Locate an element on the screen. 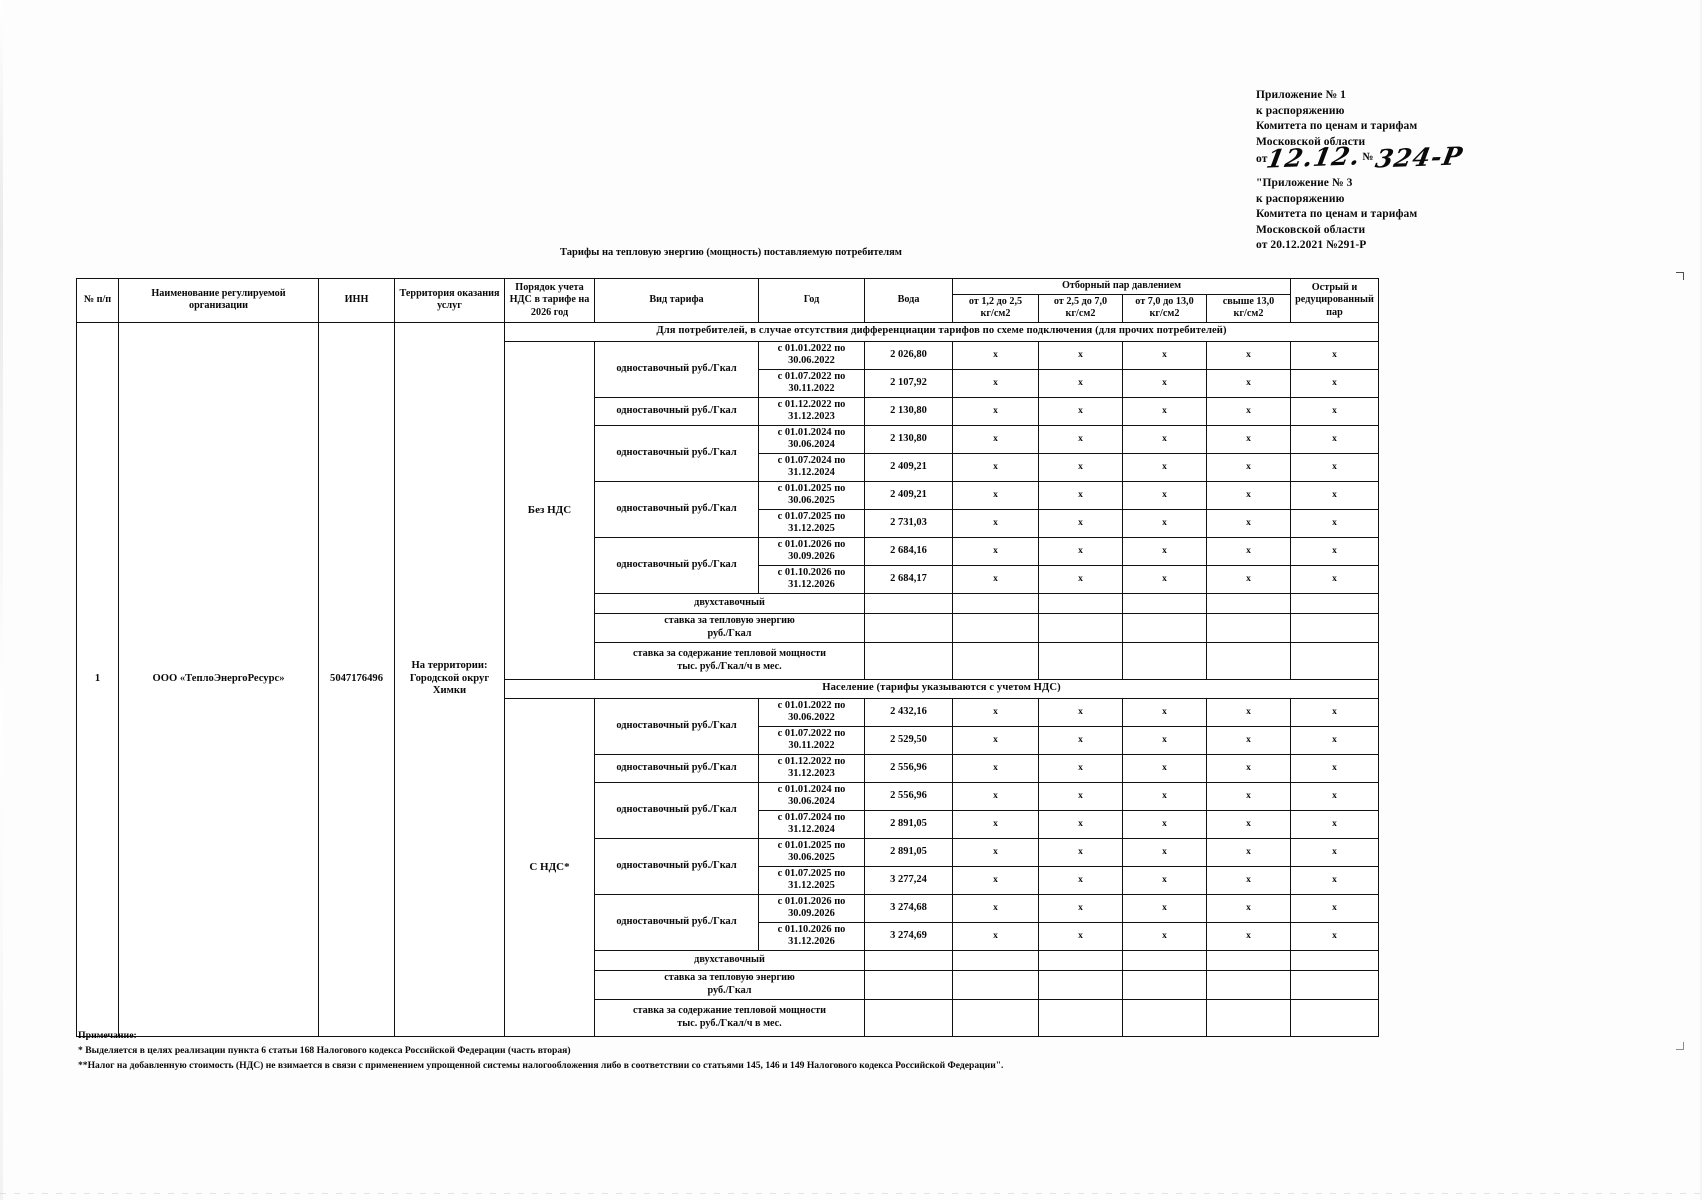 This screenshot has height=1200, width=1702. cell-water-value: 2 529,50 is located at coordinates (908, 740).